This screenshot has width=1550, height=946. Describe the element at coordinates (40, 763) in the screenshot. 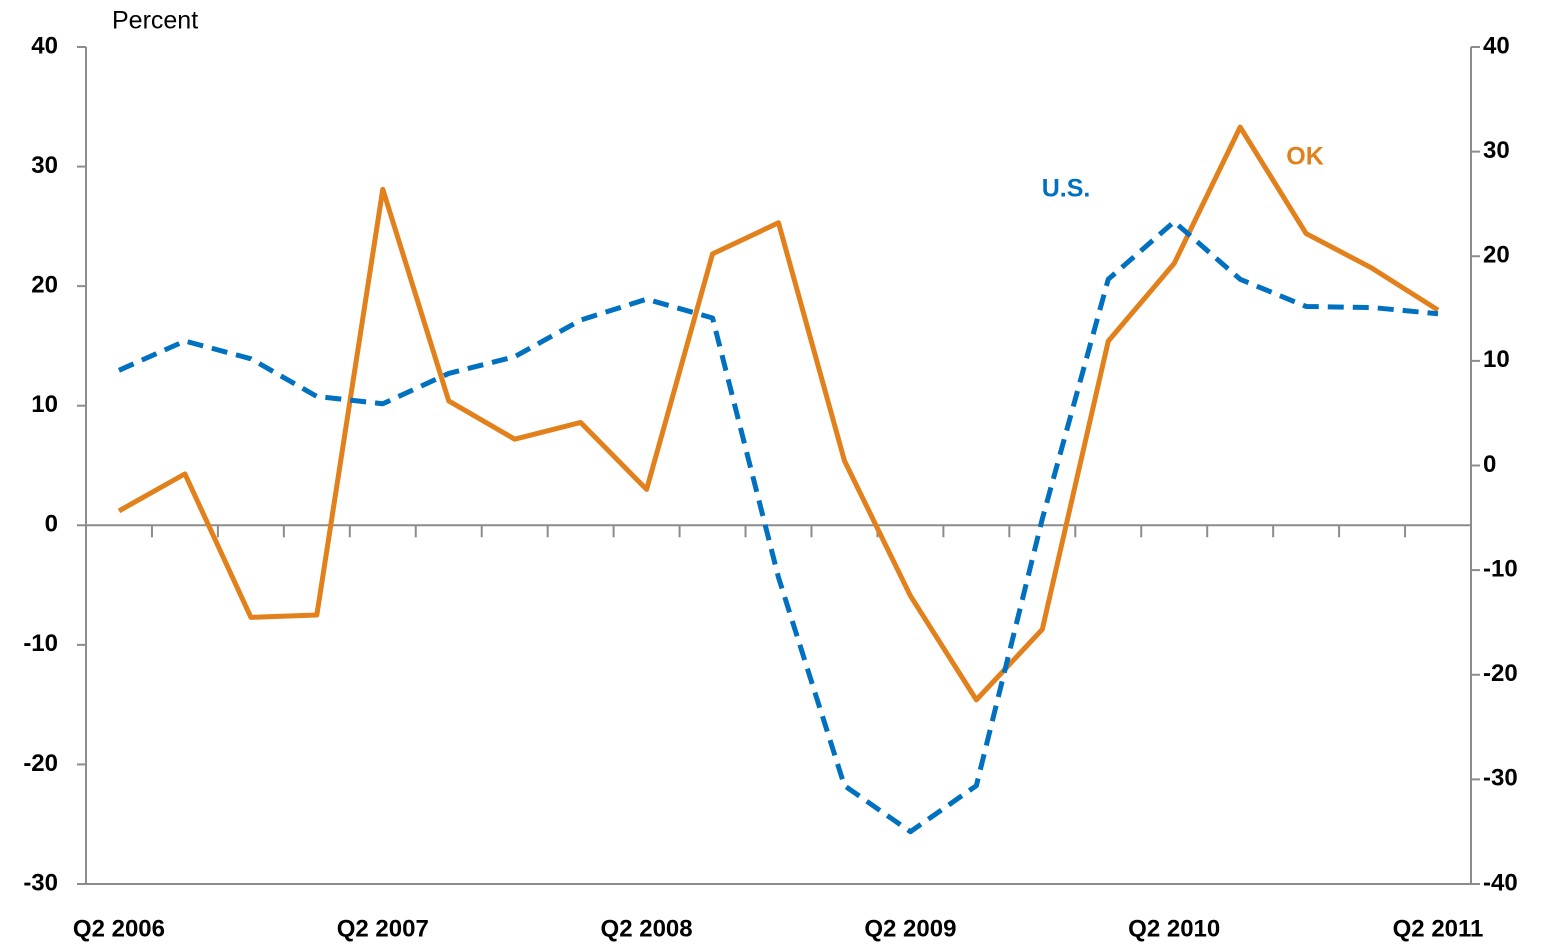

I see `y-tick-label: -20` at that location.